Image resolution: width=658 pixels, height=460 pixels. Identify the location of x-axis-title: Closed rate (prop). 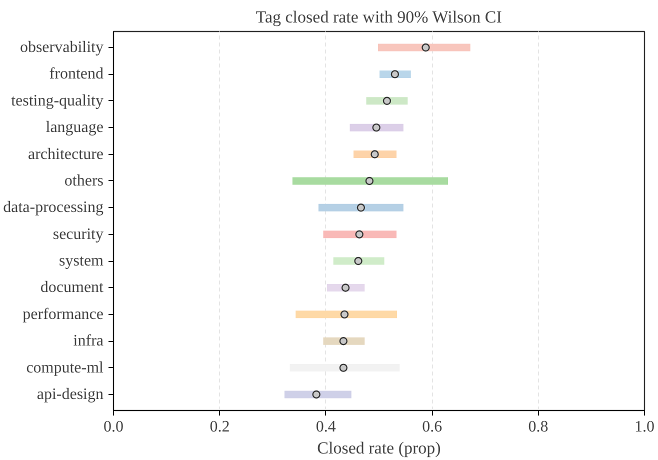
(379, 448).